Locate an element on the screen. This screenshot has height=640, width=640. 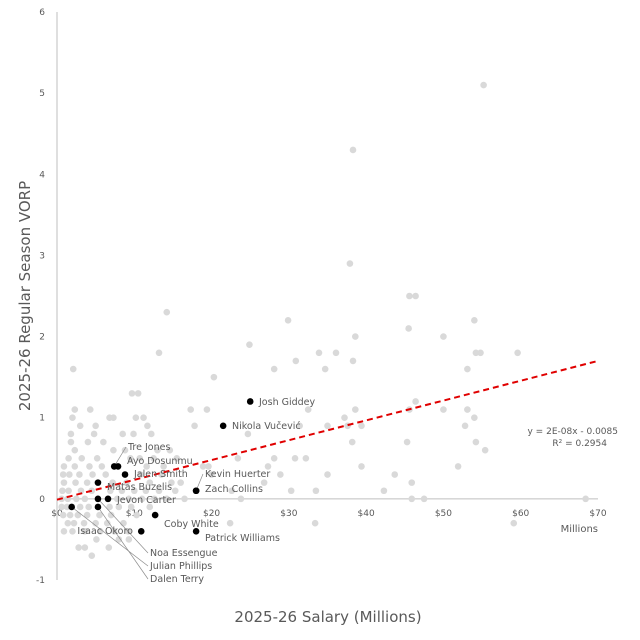
x-tick-label: $70 is located at coordinates (597, 514).